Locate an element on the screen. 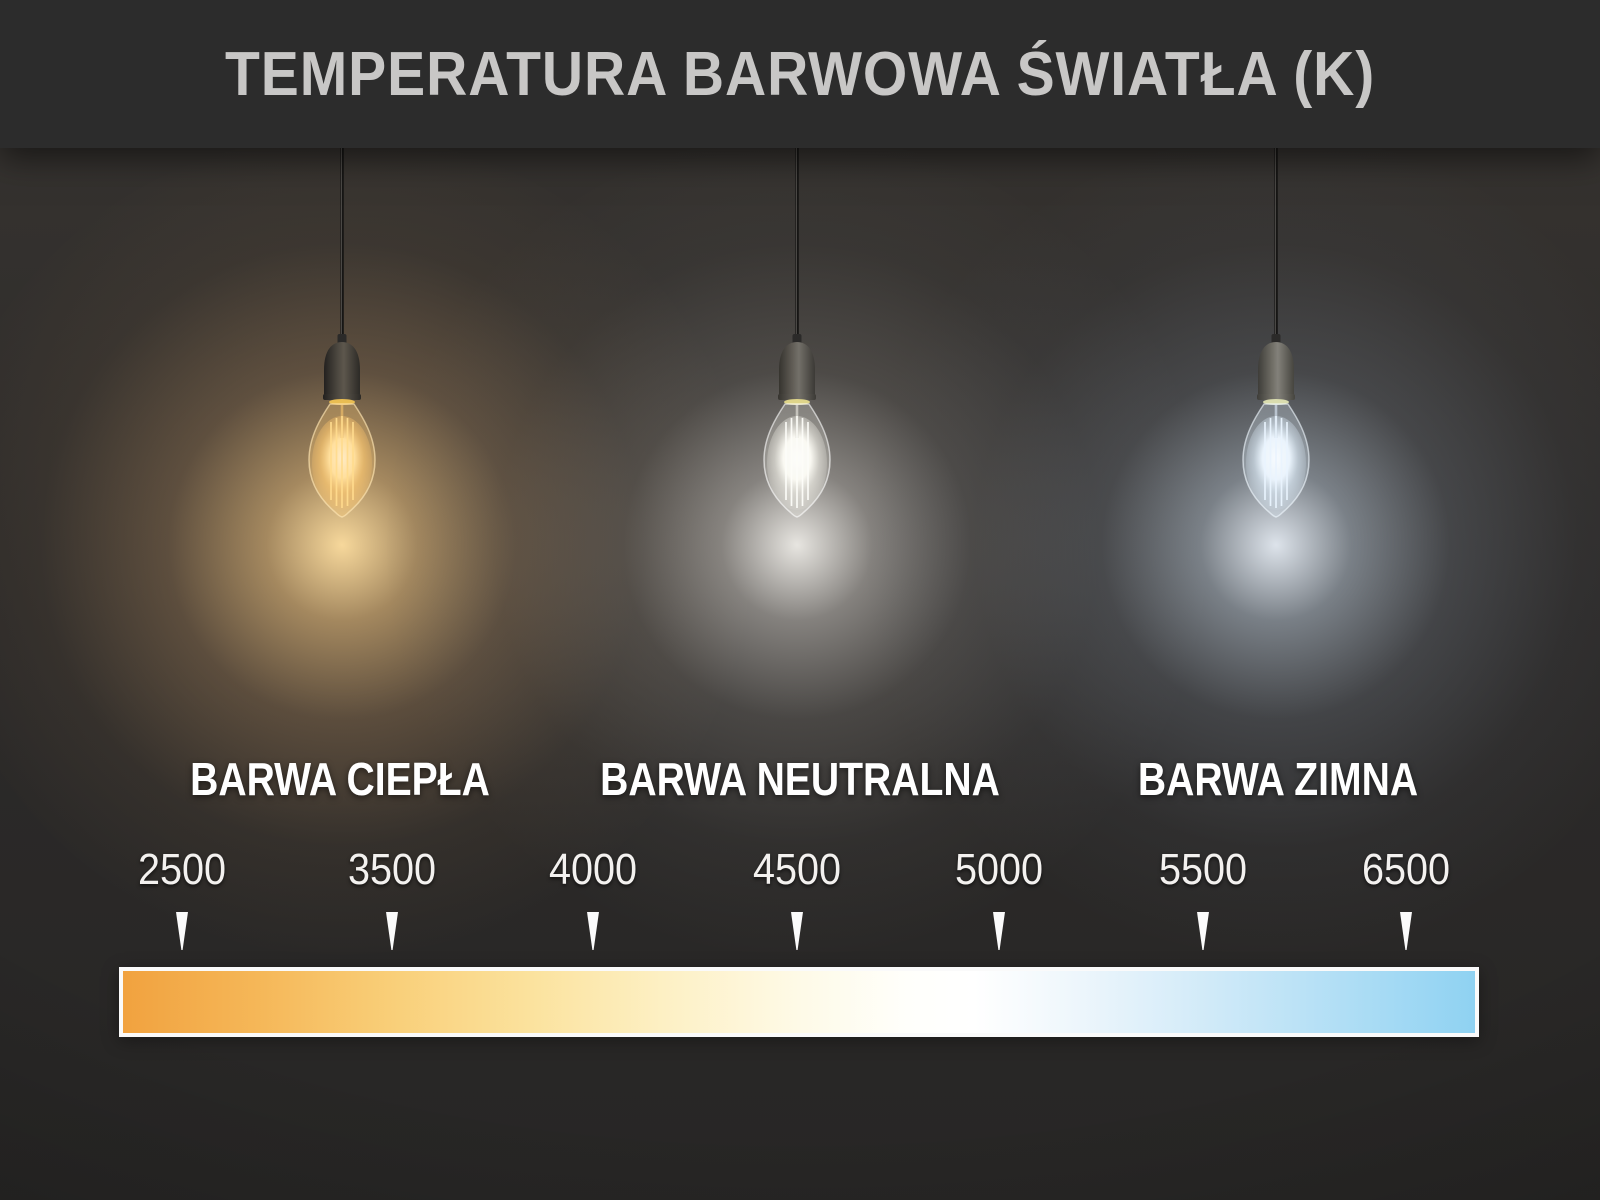 Image resolution: width=1600 pixels, height=1200 pixels. scale-tick-5000: 5000 is located at coordinates (999, 898).